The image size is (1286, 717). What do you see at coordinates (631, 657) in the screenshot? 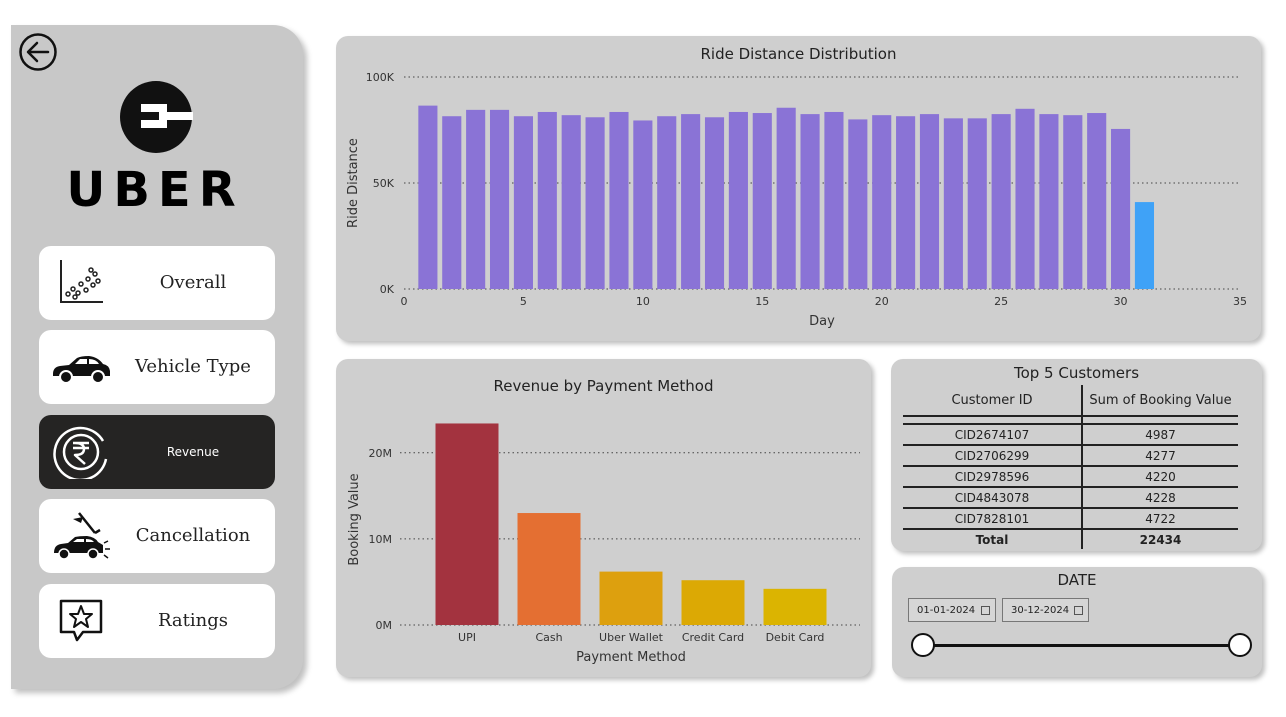
I see `x-axis-label: Payment Method` at bounding box center [631, 657].